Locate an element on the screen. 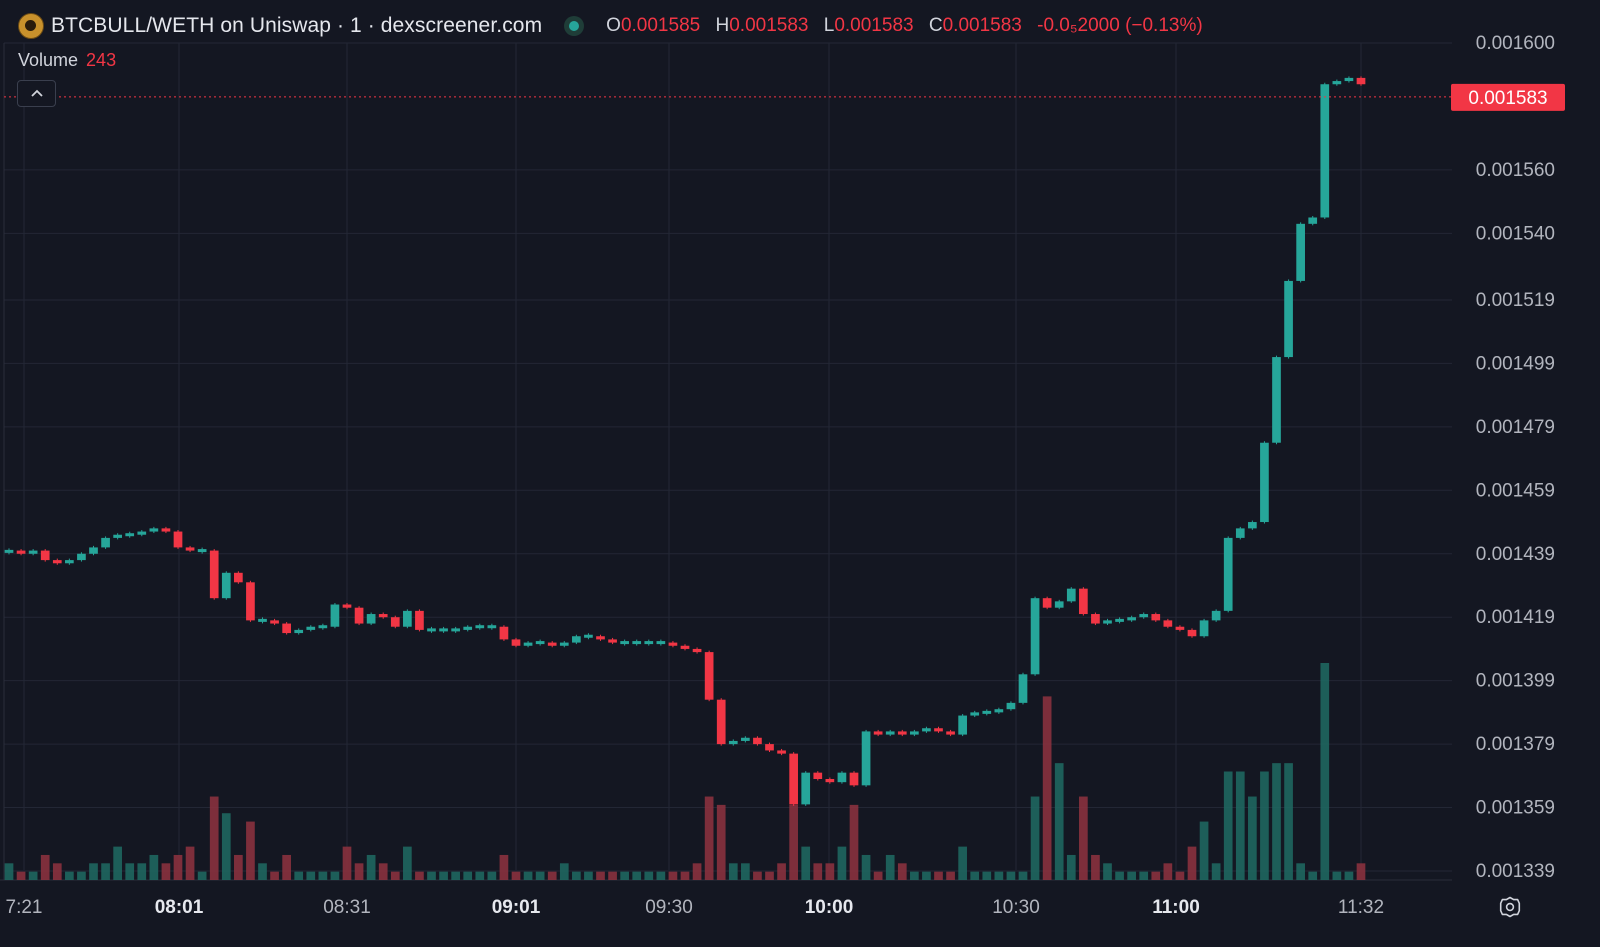 This screenshot has height=947, width=1600. settings-gear-icon is located at coordinates (1510, 907).